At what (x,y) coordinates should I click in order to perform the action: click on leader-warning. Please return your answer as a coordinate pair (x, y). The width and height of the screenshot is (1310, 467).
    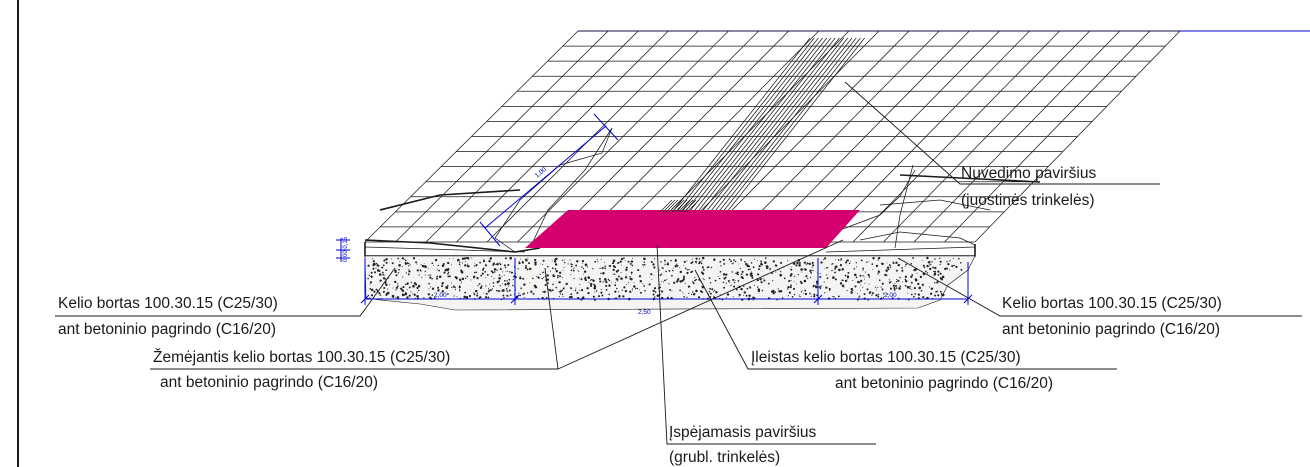
    Looking at the image, I should click on (766, 344).